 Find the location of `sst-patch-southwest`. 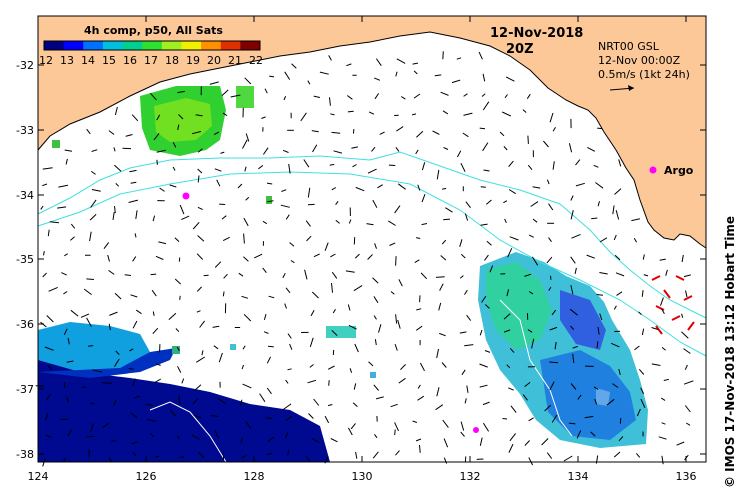

sst-patch-southwest is located at coordinates (94, 351).